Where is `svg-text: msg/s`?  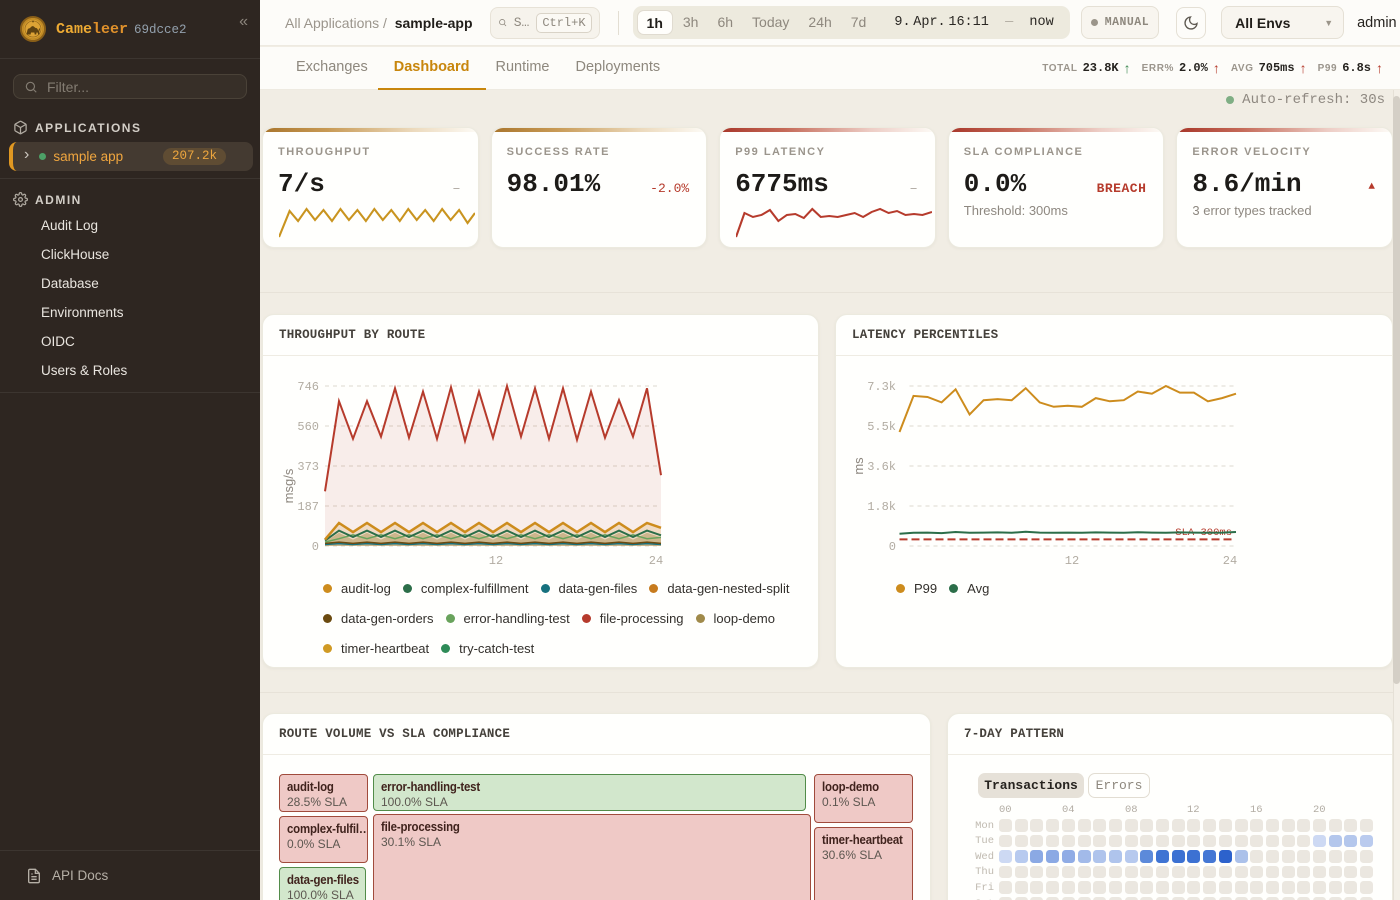
svg-text: msg/s is located at coordinates (288, 485).